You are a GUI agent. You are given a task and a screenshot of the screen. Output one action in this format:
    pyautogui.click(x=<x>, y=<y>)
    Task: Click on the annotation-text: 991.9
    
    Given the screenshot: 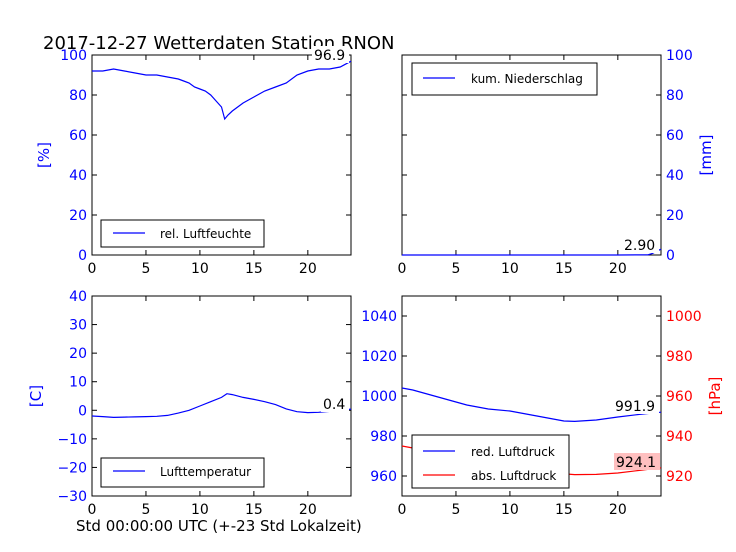 What is the action you would take?
    pyautogui.click(x=635, y=407)
    